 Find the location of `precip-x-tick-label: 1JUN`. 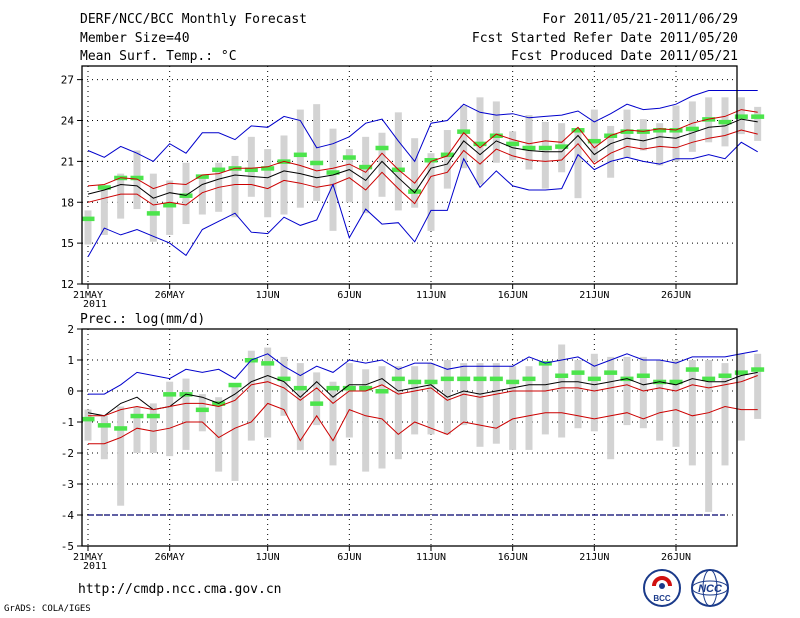

precip-x-tick-label: 1JUN is located at coordinates (268, 557).